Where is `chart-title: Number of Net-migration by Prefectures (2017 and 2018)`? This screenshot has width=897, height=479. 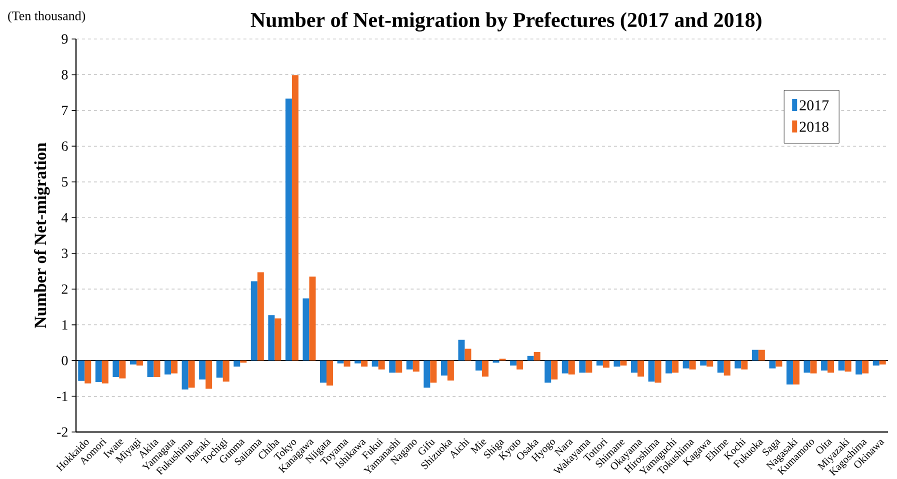
chart-title: Number of Net-migration by Prefectures (2017 and 2018) is located at coordinates (506, 22).